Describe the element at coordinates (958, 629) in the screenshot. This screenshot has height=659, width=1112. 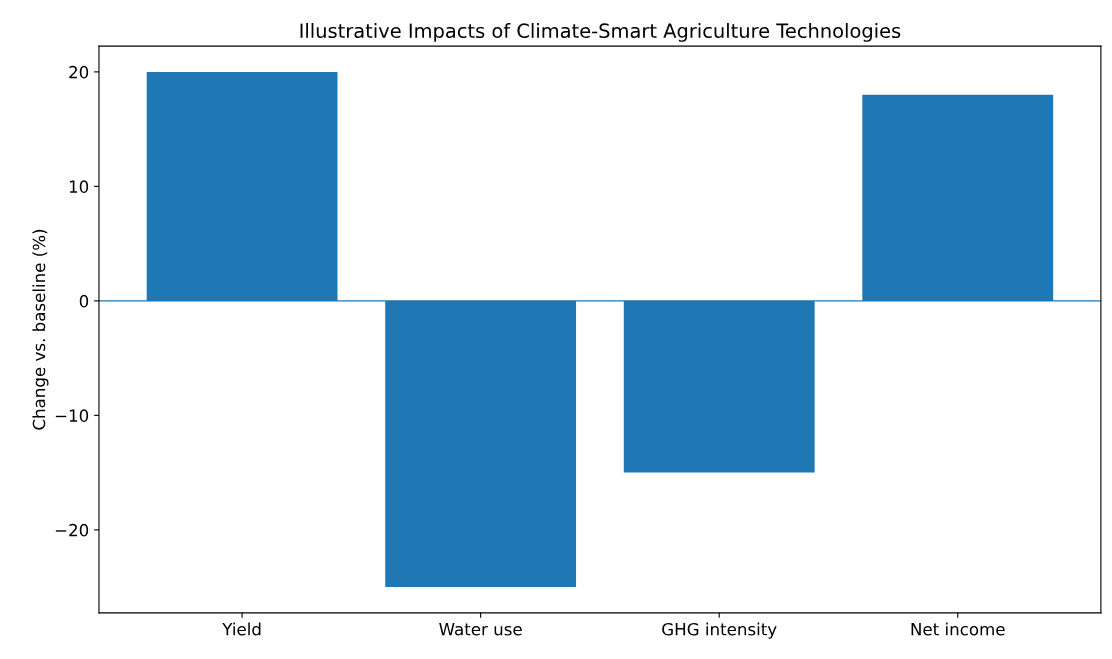
I see `x-tick-label: Net income` at that location.